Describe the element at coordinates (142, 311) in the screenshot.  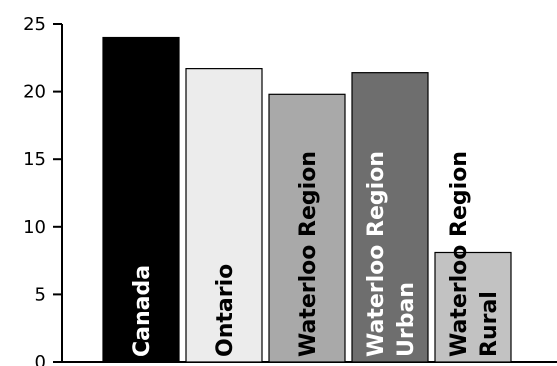
I see `bar-label: Canada` at that location.